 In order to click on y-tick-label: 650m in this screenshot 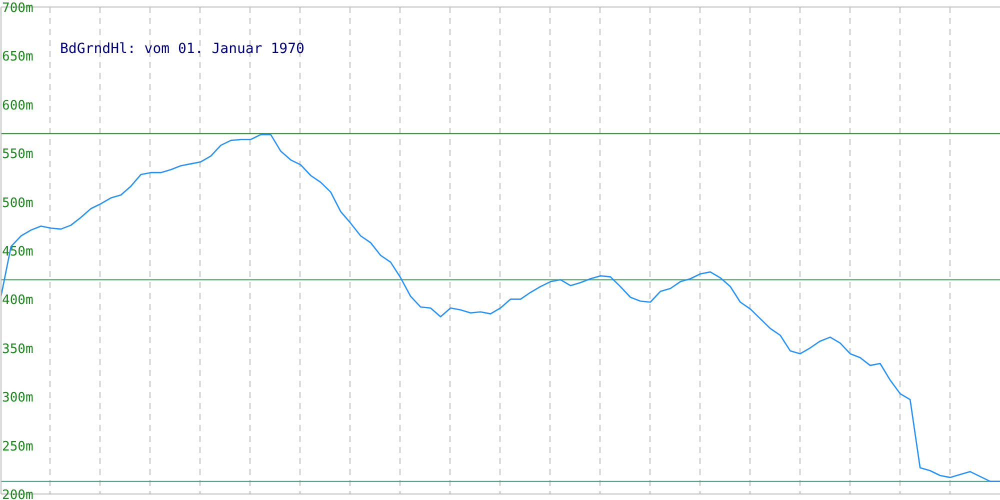, I will do `click(18, 57)`.